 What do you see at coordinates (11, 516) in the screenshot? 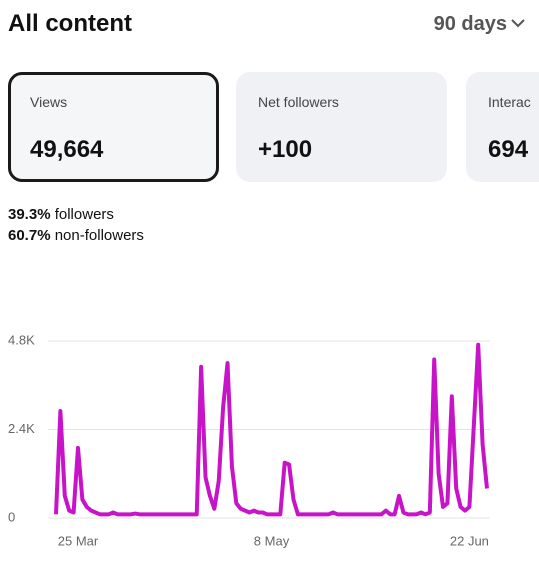
I see `y-tick-label: 0` at bounding box center [11, 516].